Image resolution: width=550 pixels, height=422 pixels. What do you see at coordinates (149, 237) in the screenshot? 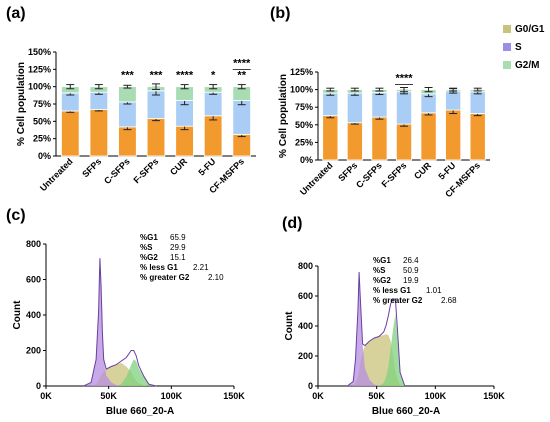
I see `stat-label: %G1` at bounding box center [149, 237].